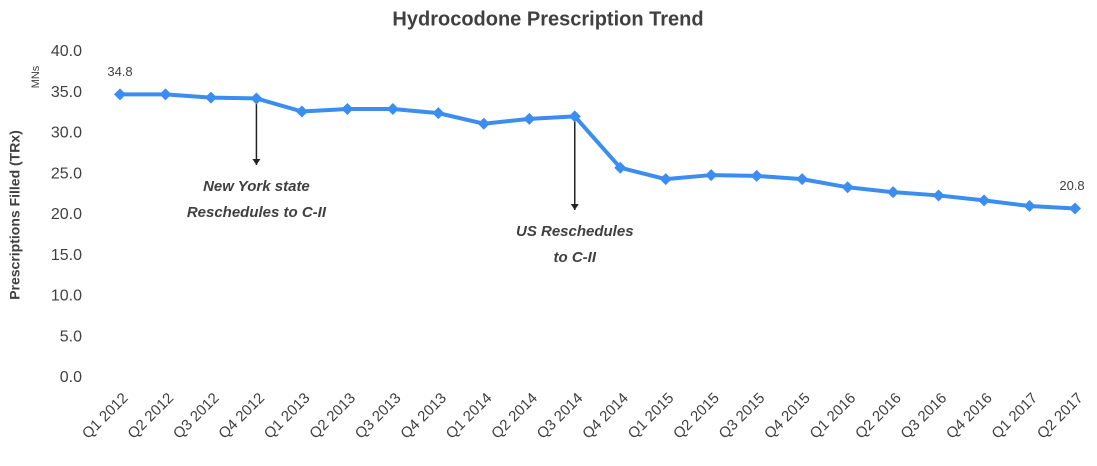 Image resolution: width=1097 pixels, height=466 pixels. Describe the element at coordinates (150, 416) in the screenshot. I see `x-tick-label: Q2 2012` at that location.